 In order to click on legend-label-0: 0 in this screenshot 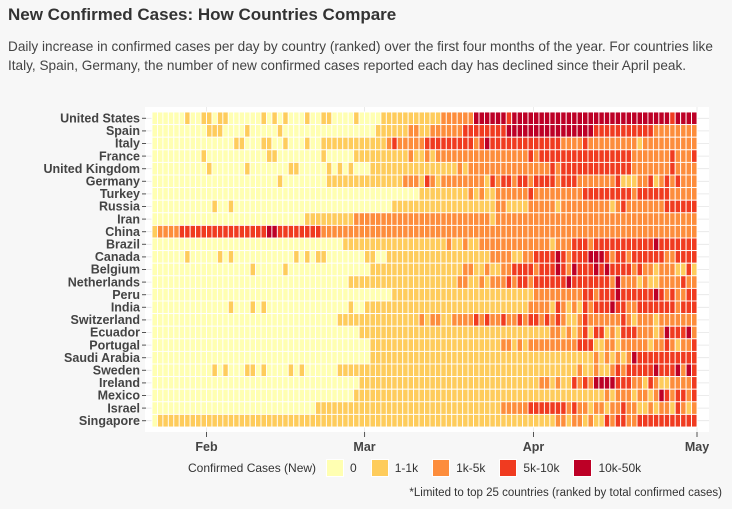, I will do `click(353, 468)`.